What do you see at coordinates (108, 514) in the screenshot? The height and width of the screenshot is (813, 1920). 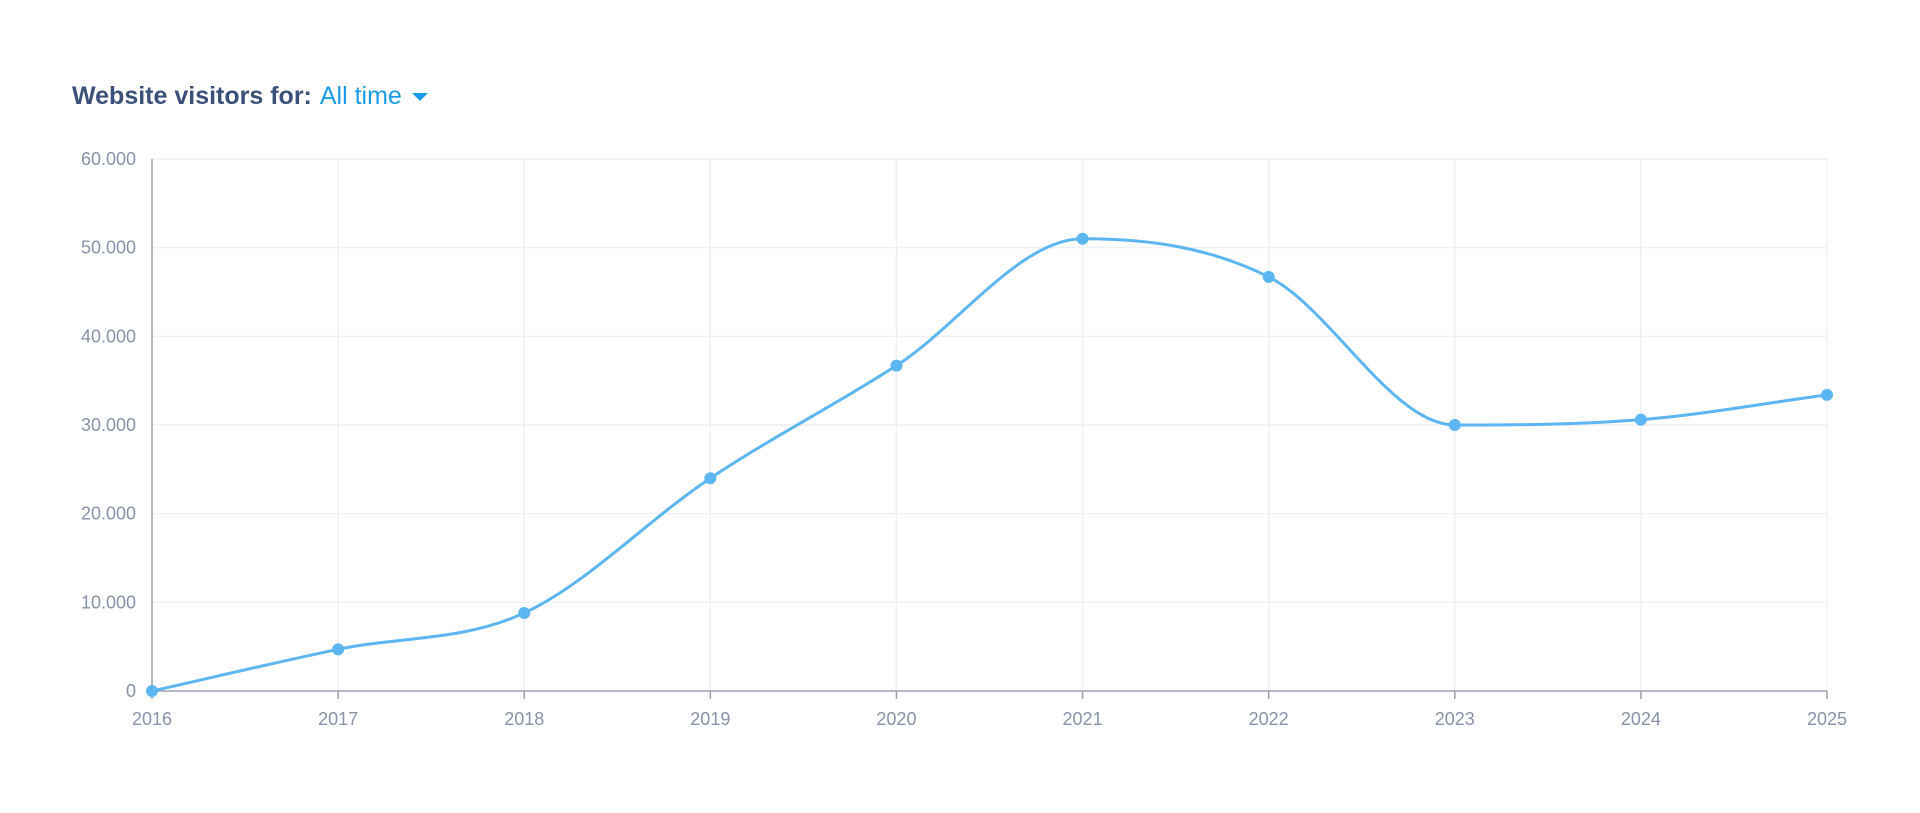 I see `y-tick-label: 20.000` at bounding box center [108, 514].